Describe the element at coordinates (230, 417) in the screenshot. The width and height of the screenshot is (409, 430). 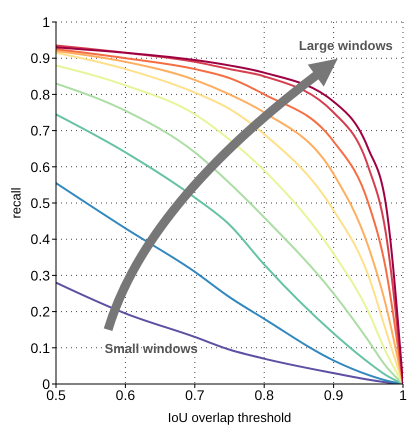
I see `x-axis-title: IoU overlap threshold` at that location.